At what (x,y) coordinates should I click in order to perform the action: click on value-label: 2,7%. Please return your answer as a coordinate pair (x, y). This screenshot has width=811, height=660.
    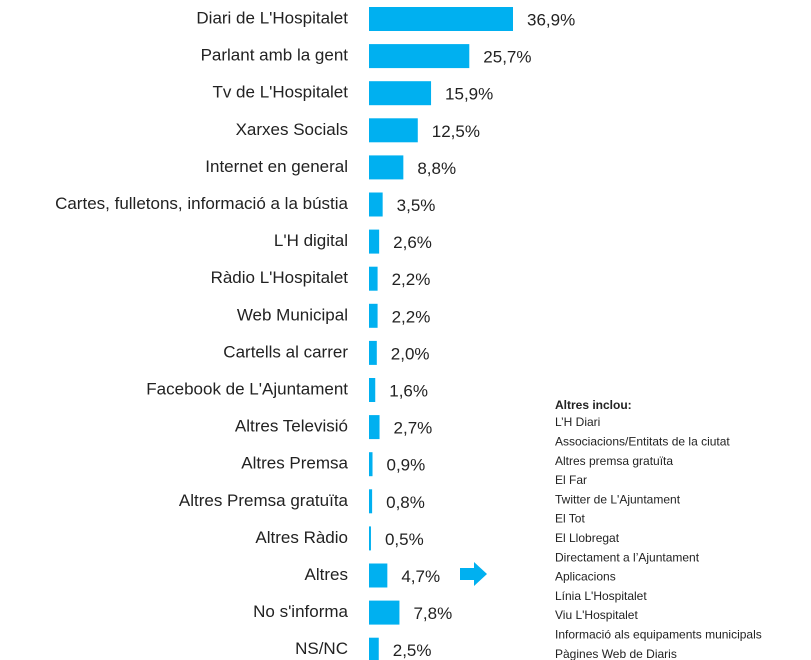
    Looking at the image, I should click on (413, 428).